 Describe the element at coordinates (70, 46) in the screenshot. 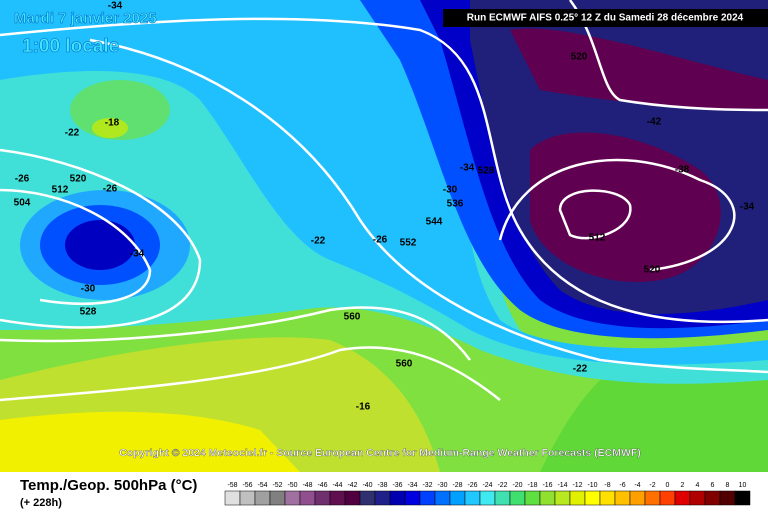

I see `forecast-time: 1:00 locale` at that location.